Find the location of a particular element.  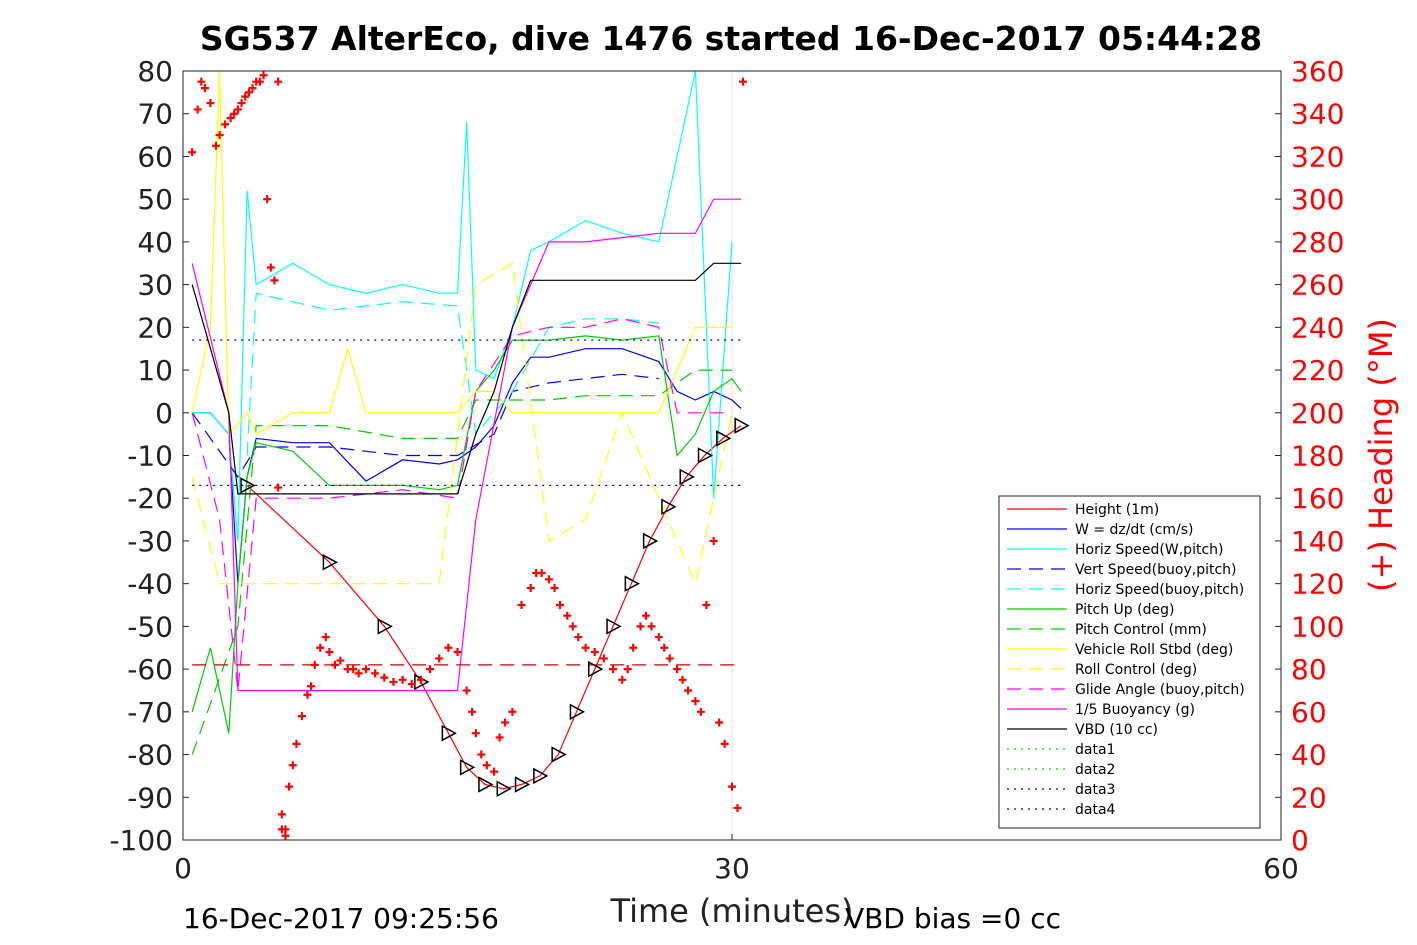

legend-entry: Horiz Speed(buoy,pitch) is located at coordinates (1159, 590).